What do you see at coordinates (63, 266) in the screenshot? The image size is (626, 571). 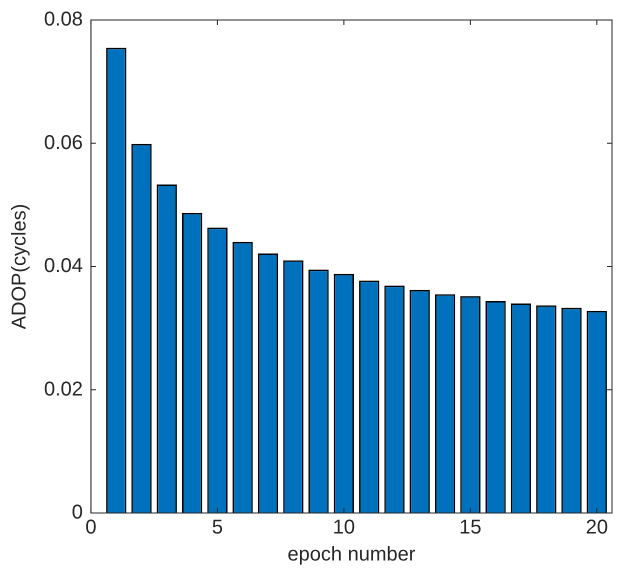 I see `y-tick-label: 0.04` at bounding box center [63, 266].